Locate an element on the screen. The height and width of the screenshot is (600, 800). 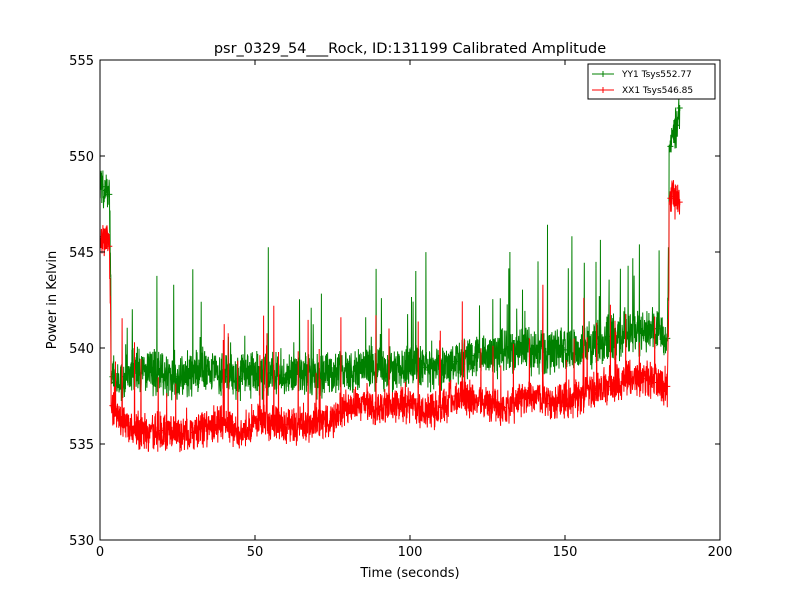
legend-label-yy1: YY1 Tsys552.77 is located at coordinates (656, 75).